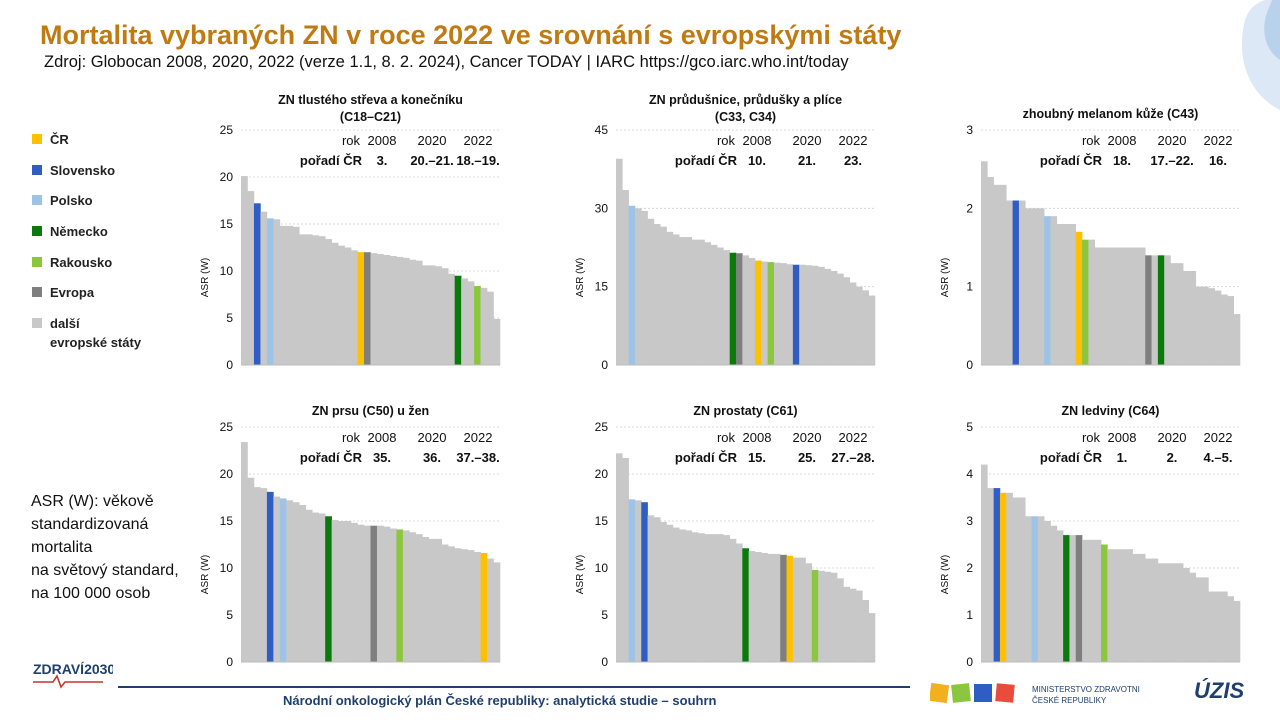  What do you see at coordinates (757, 437) in the screenshot?
I see `rank-year: 2008` at bounding box center [757, 437].